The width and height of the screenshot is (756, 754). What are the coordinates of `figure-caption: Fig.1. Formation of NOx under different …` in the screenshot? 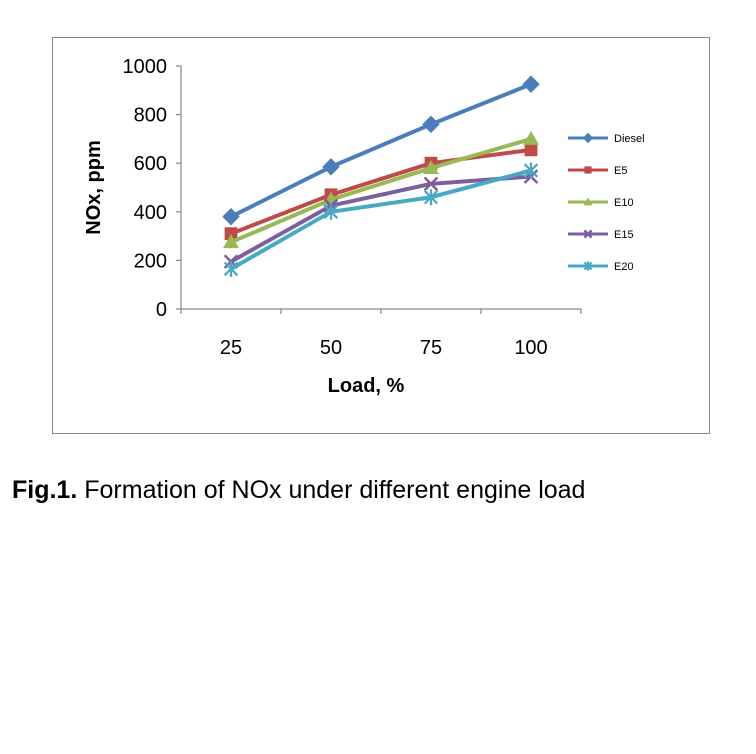 It's located at (382, 490).